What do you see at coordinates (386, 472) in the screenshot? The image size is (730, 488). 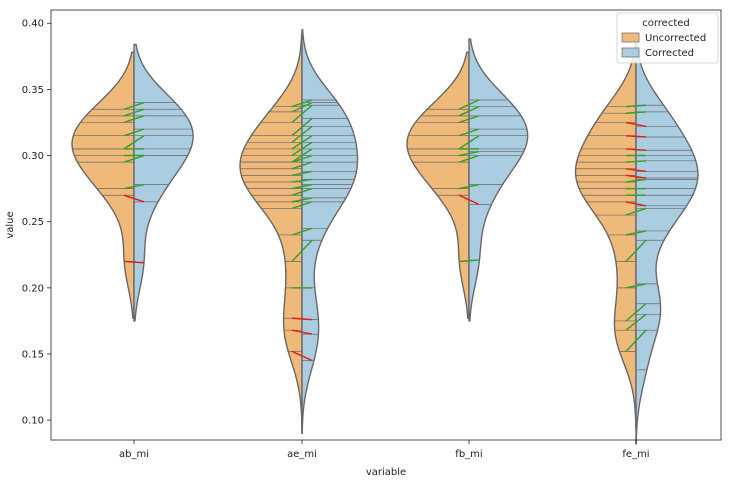 I see `x-axis-label: variable` at bounding box center [386, 472].